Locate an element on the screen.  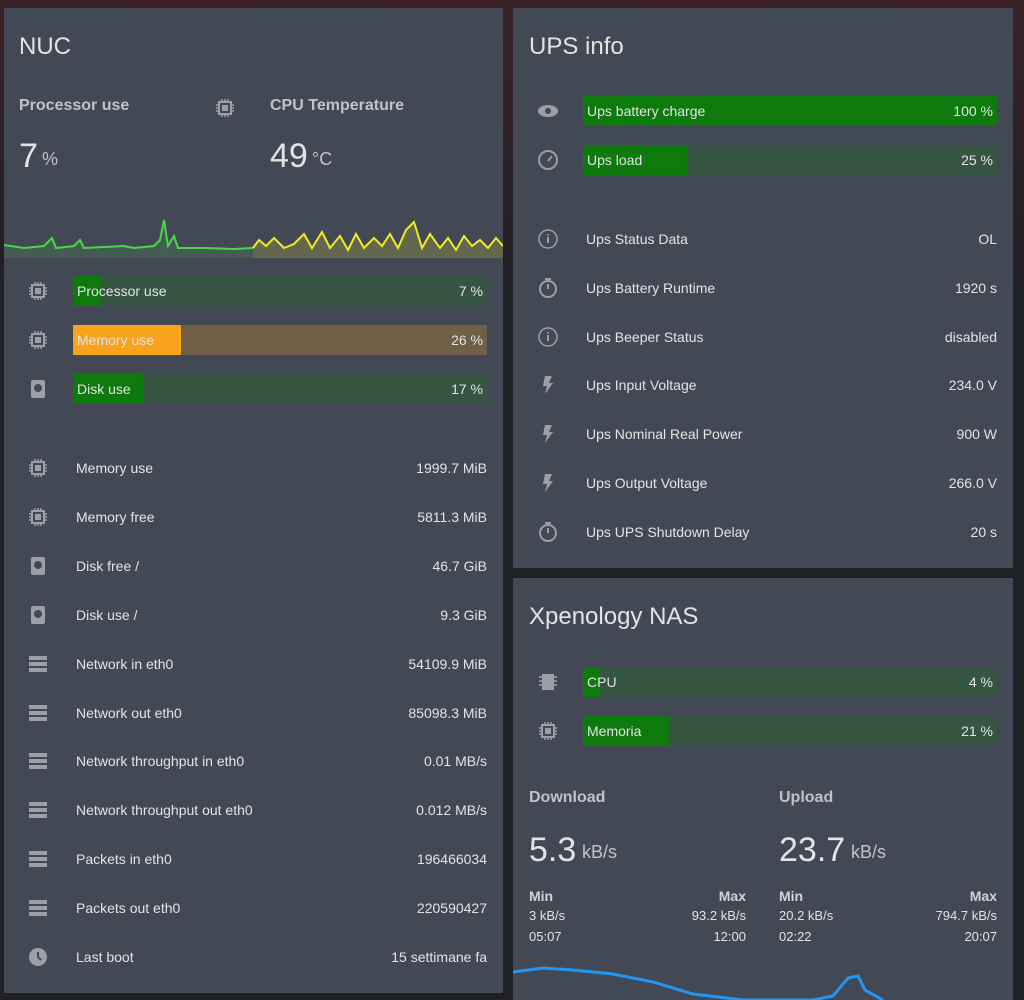
bar-name: Memory use is located at coordinates (116, 340).